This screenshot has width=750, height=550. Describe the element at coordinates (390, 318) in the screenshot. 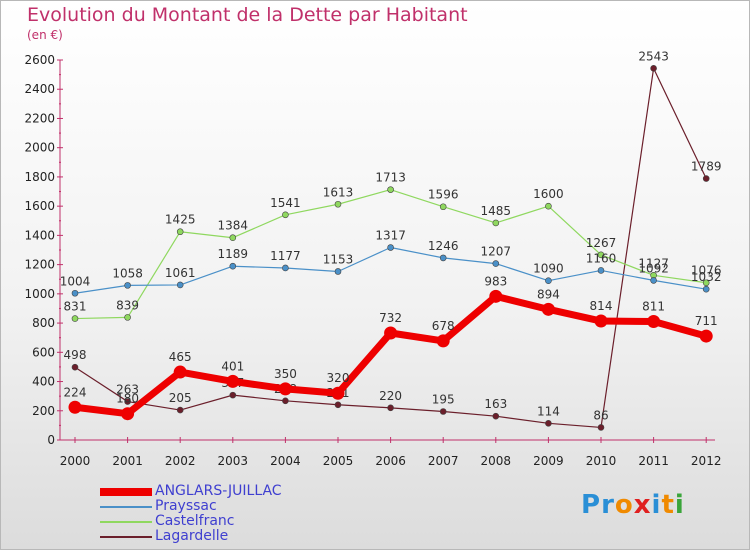

I see `data-label-anglars-juillac: 732` at that location.